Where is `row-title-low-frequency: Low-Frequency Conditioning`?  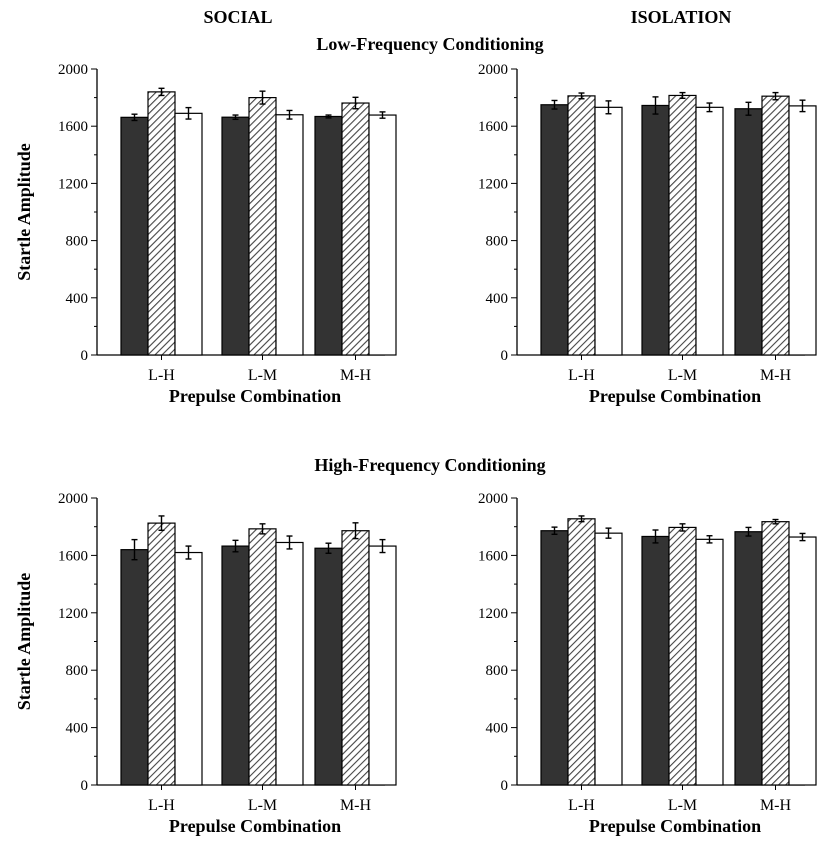
row-title-low-frequency: Low-Frequency Conditioning is located at coordinates (429, 44).